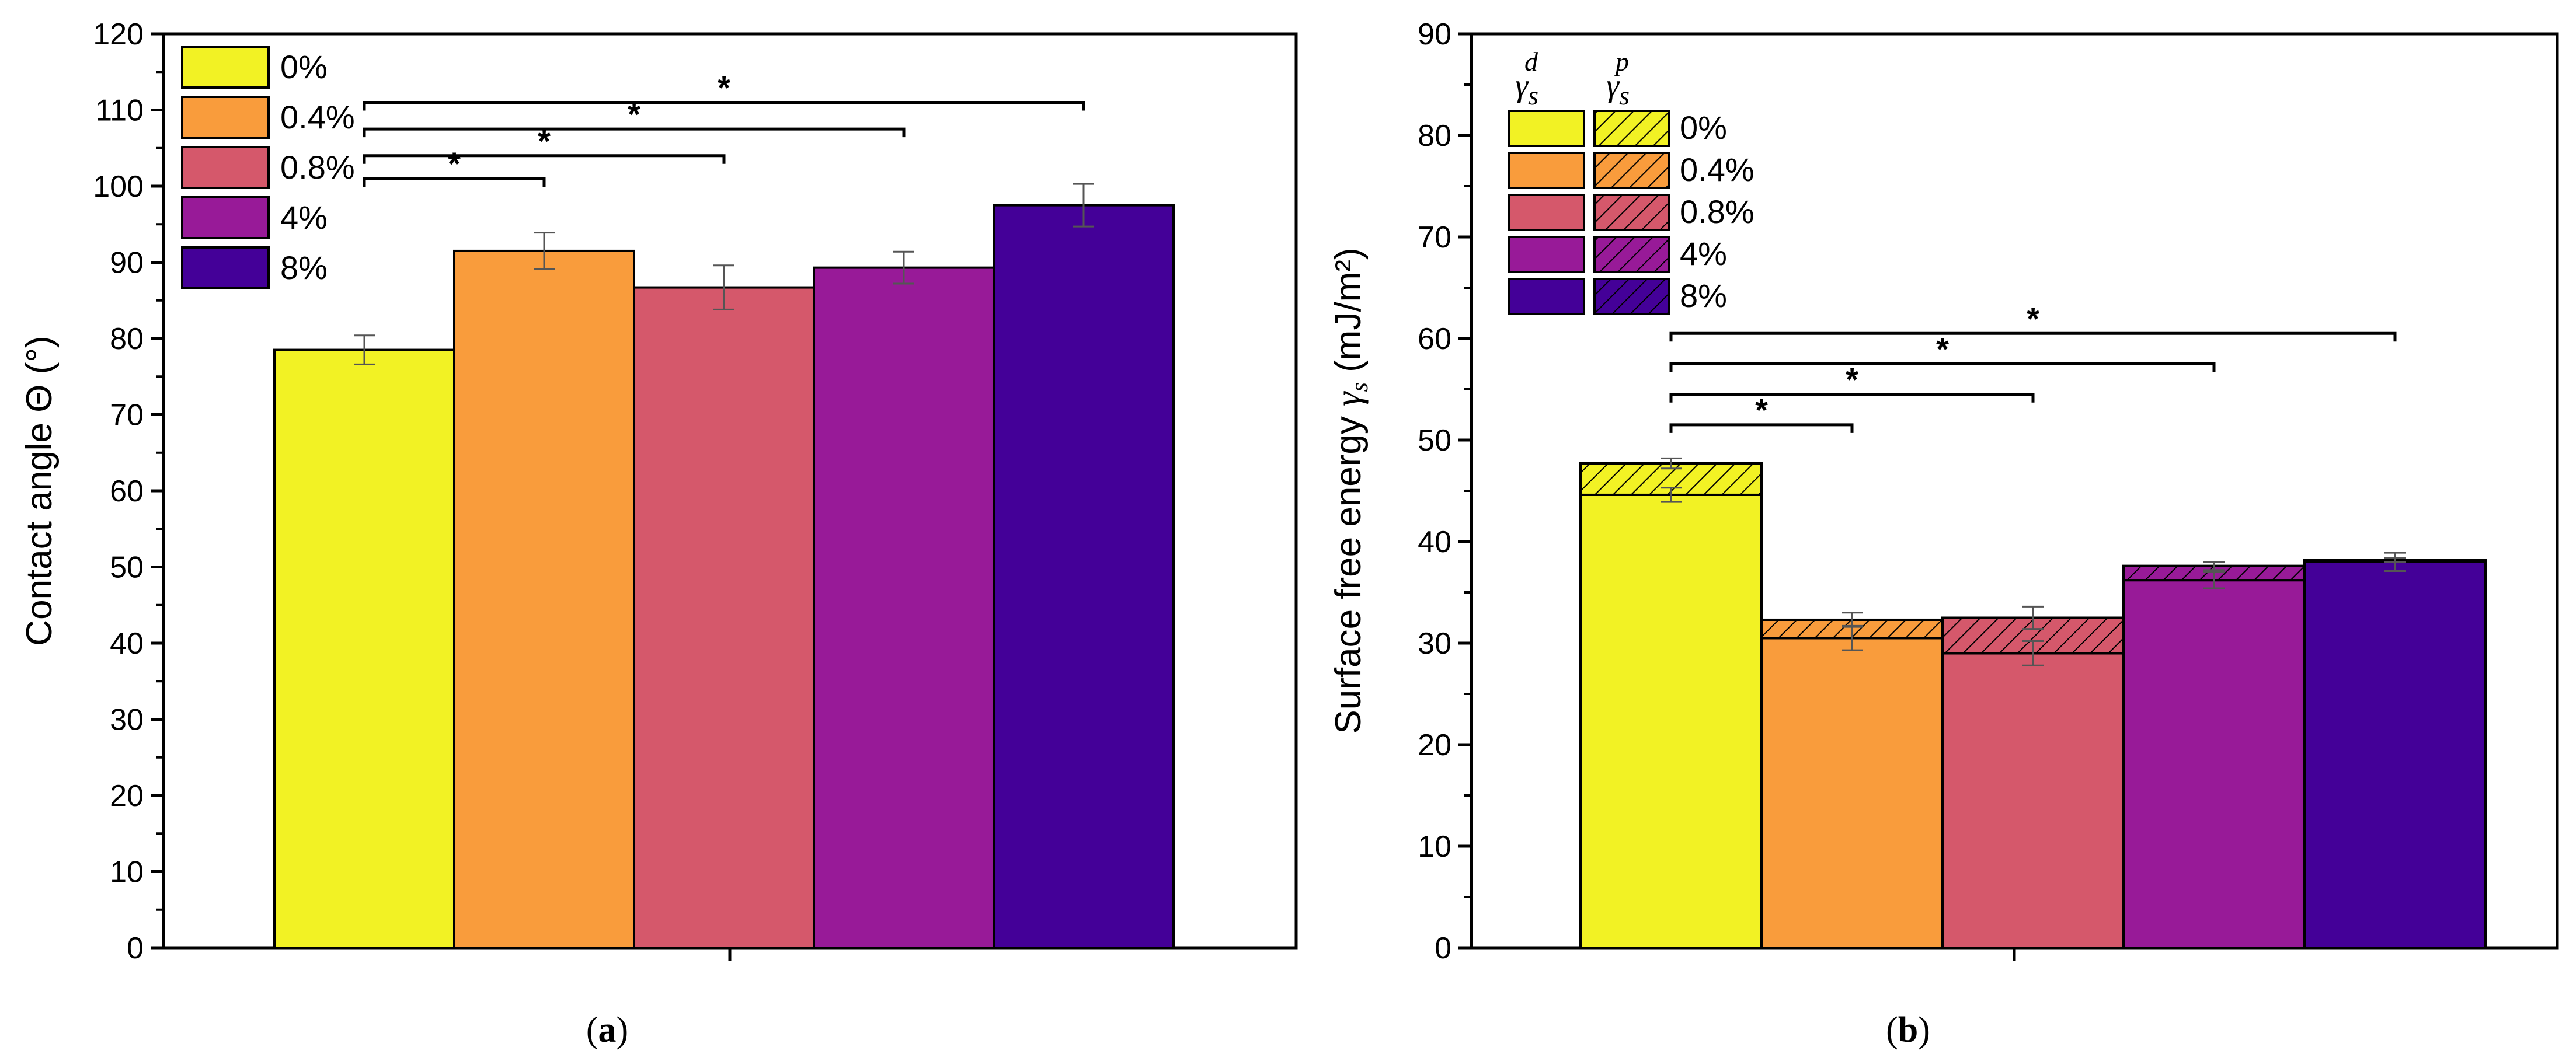  Describe the element at coordinates (1761, 410) in the screenshot. I see `sig-star-b-0.4%: *` at that location.